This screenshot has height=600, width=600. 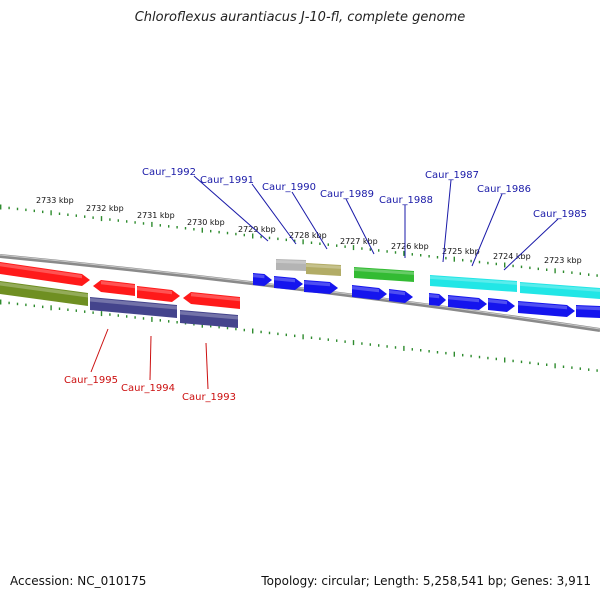 What do you see at coordinates (563, 260) in the screenshot?
I see `scale-label: 2723 kbp` at bounding box center [563, 260].